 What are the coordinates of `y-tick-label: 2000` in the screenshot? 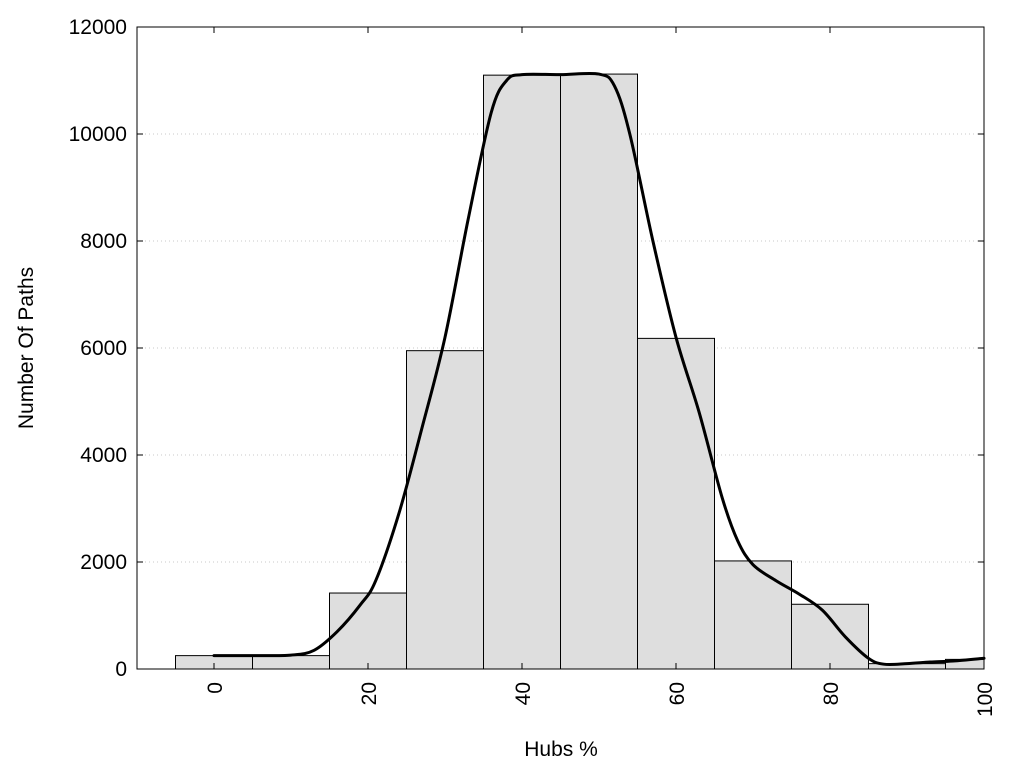 It's located at (103, 562).